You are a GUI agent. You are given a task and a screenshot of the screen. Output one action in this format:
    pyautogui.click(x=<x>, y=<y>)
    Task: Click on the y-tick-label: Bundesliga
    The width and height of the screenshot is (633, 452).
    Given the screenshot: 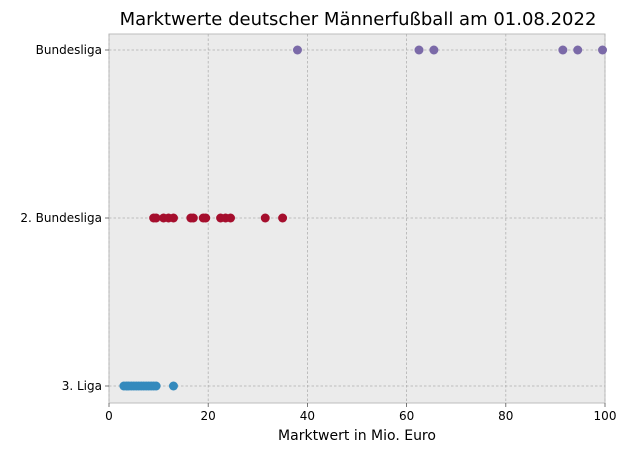 What is the action you would take?
    pyautogui.click(x=69, y=50)
    